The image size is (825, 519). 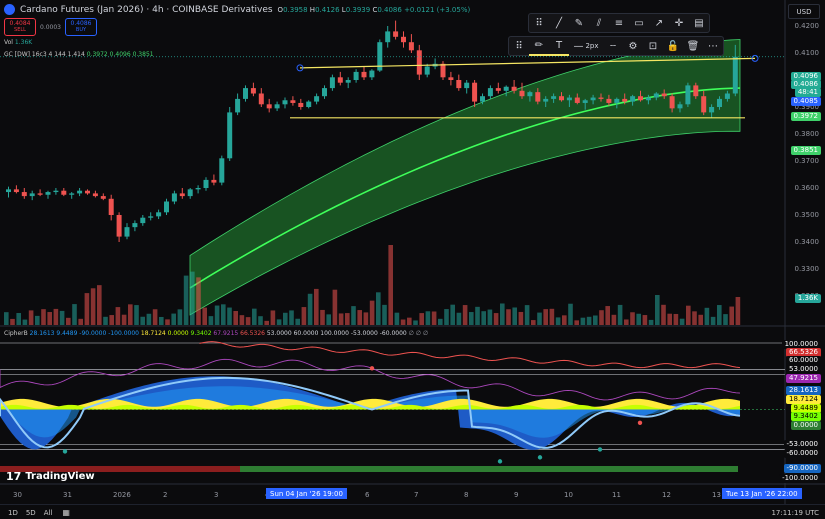 I want to click on crosshair-time-left: Sun 04 Jan '26 19:00, so click(x=306, y=493).